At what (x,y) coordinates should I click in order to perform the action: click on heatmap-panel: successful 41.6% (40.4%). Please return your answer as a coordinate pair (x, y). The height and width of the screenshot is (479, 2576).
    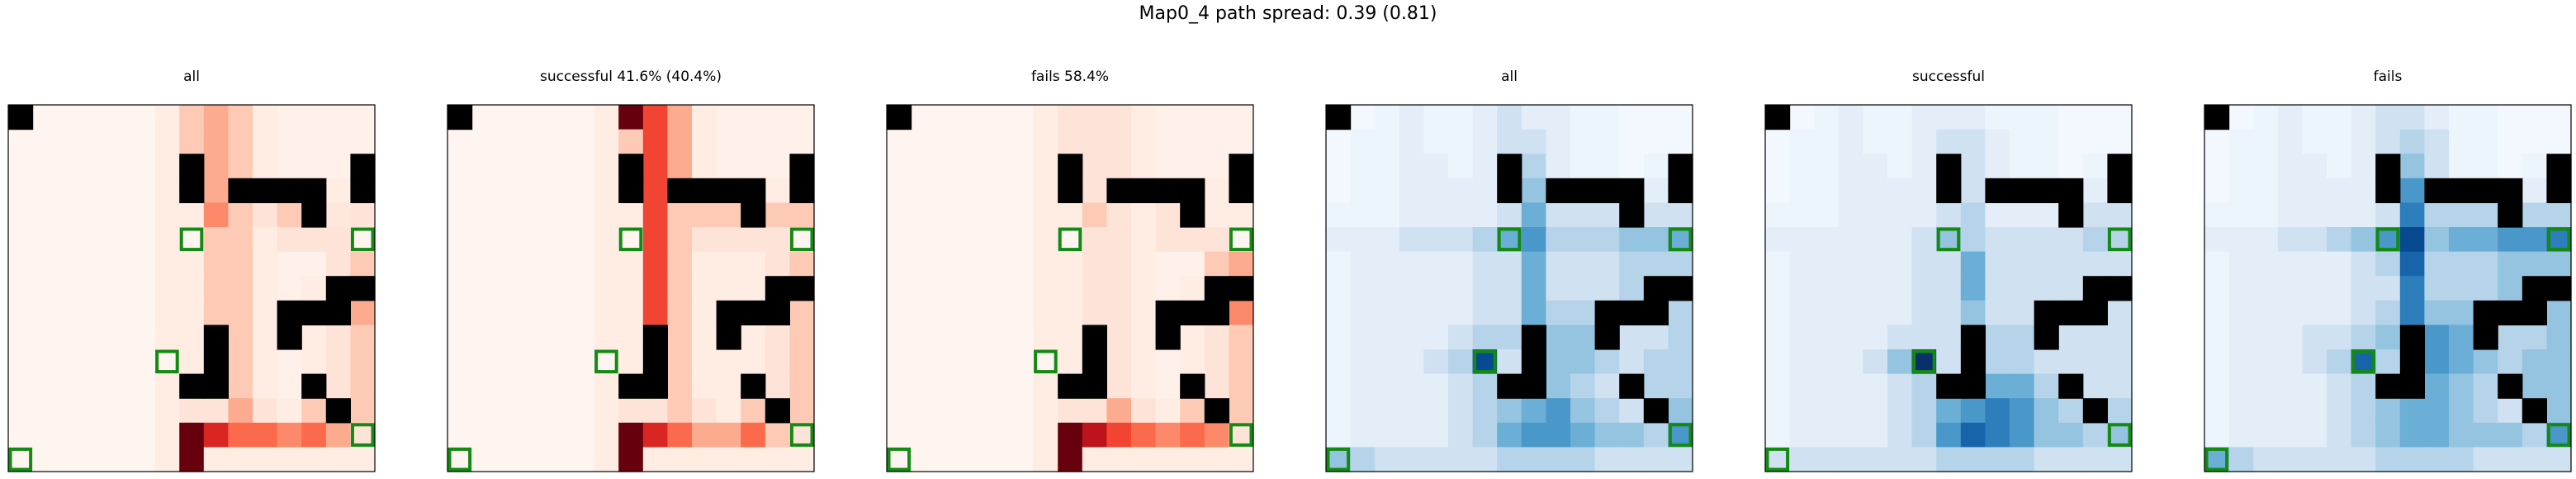
    Looking at the image, I should click on (631, 270).